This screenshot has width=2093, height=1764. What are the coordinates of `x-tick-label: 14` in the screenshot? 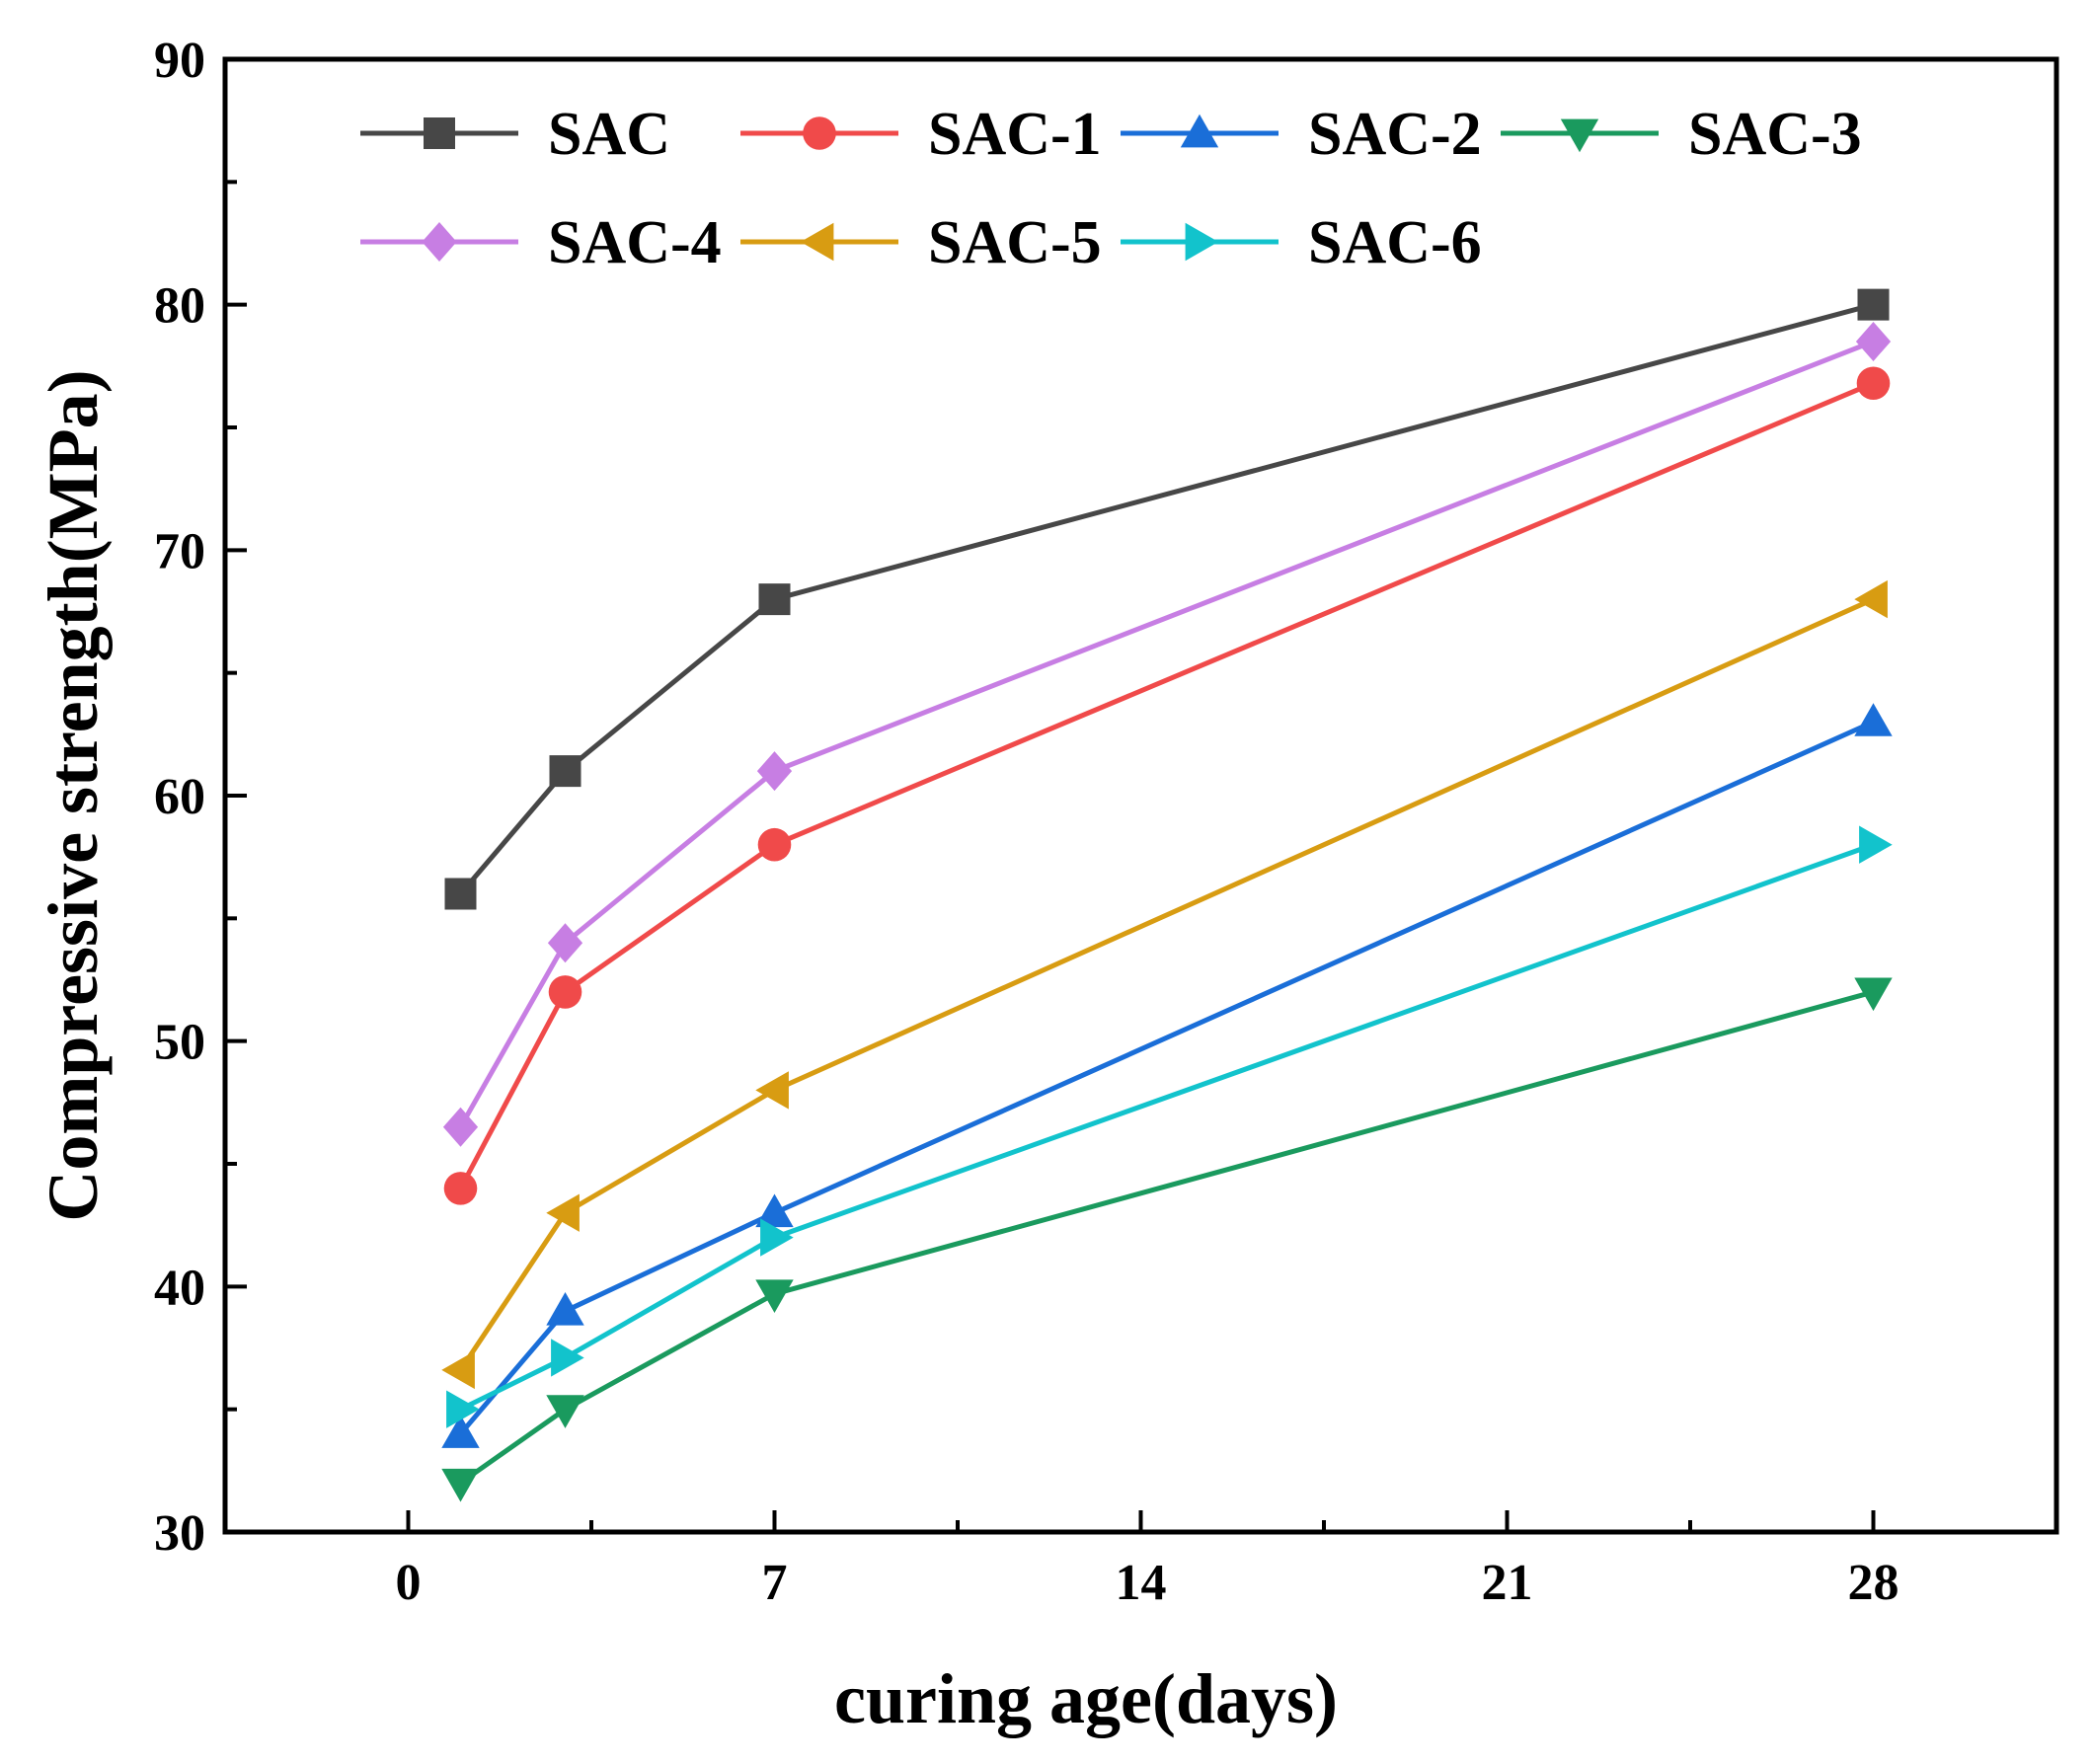 It's located at (1141, 1583).